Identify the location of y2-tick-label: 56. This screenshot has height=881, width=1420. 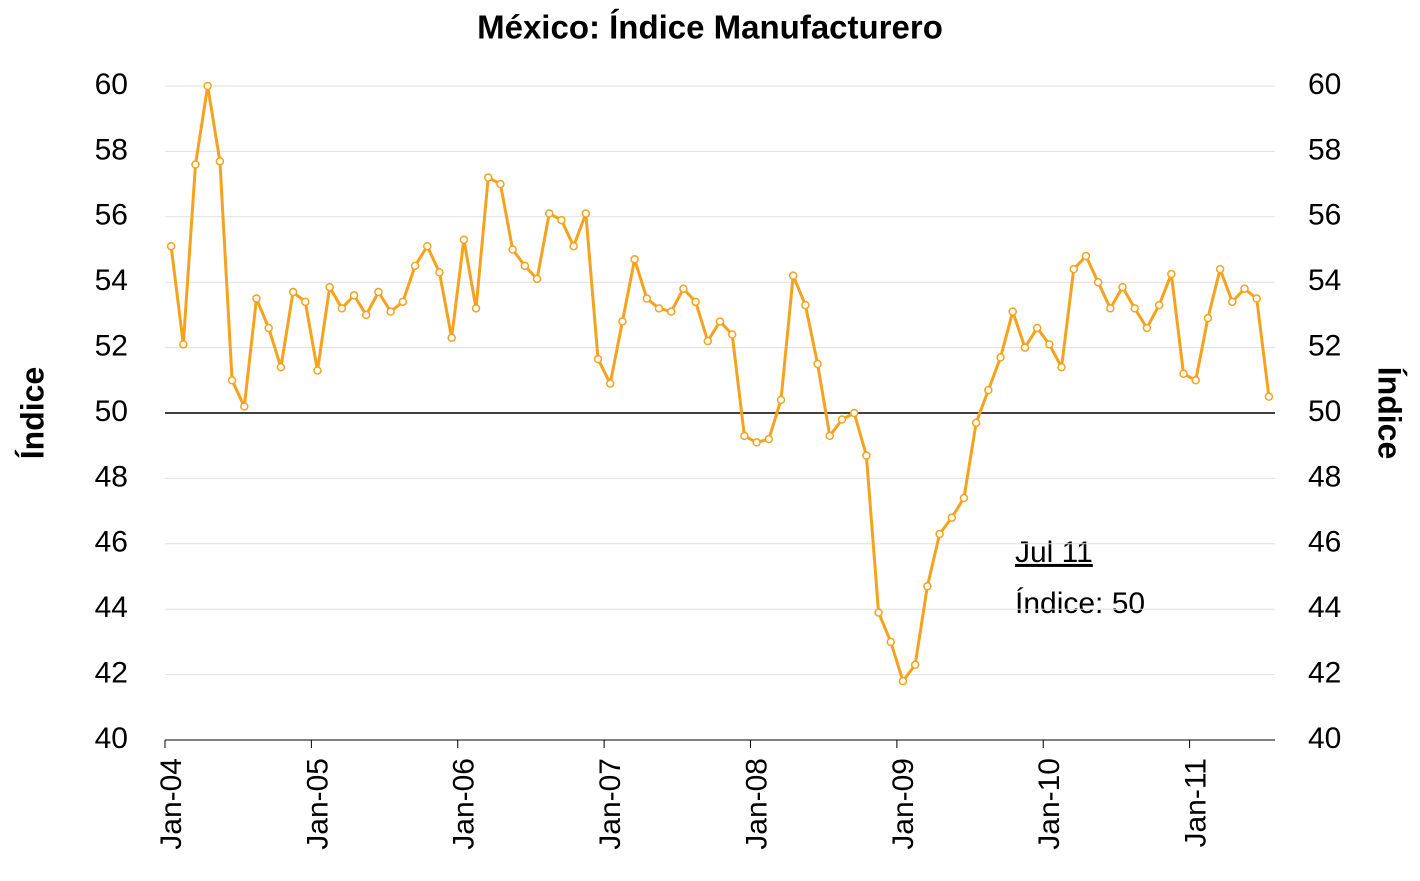
(1324, 215).